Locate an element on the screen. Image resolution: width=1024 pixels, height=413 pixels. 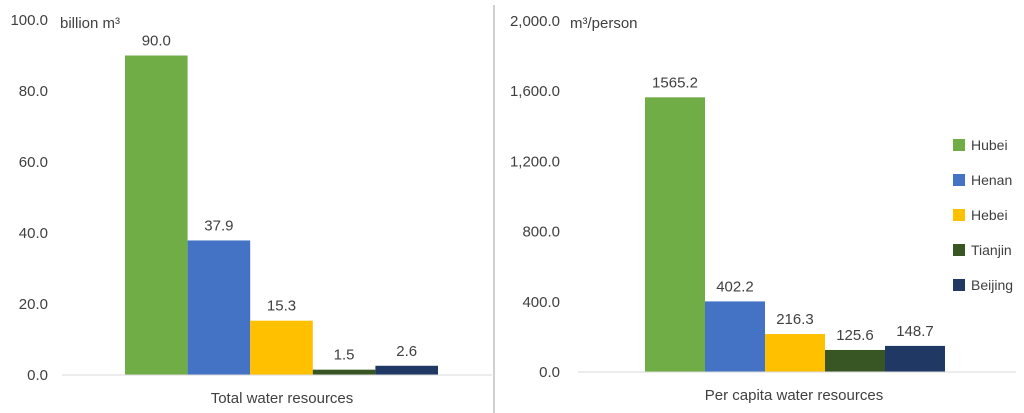
percap-category-label: Per capita water resources is located at coordinates (794, 395).